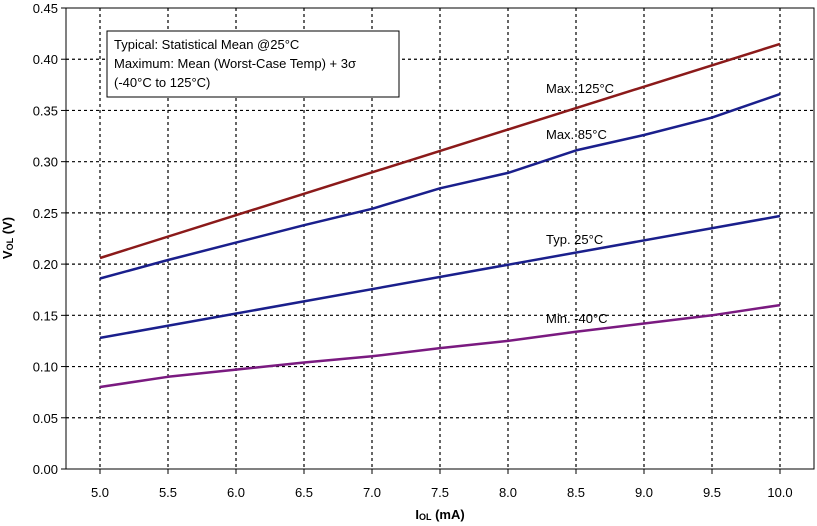 The image size is (817, 526). Describe the element at coordinates (712, 492) in the screenshot. I see `x-tick-label: 9.5` at that location.